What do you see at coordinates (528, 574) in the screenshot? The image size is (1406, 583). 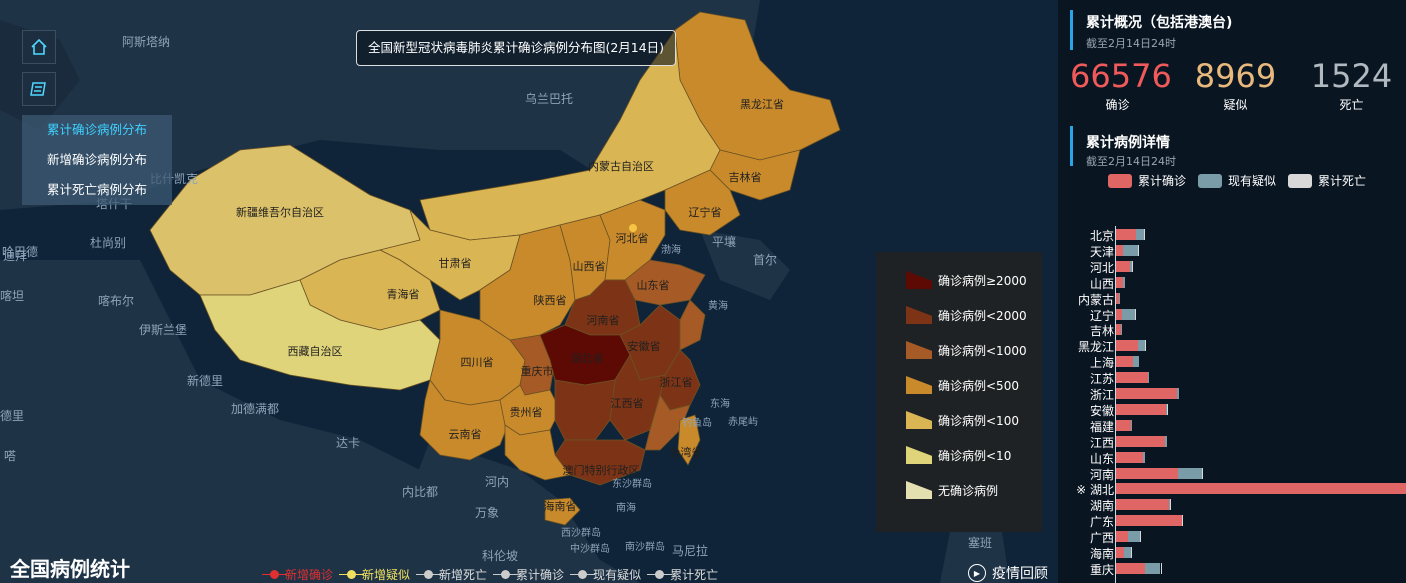 I see `timeline-legend-item: 累计确诊` at bounding box center [528, 574].